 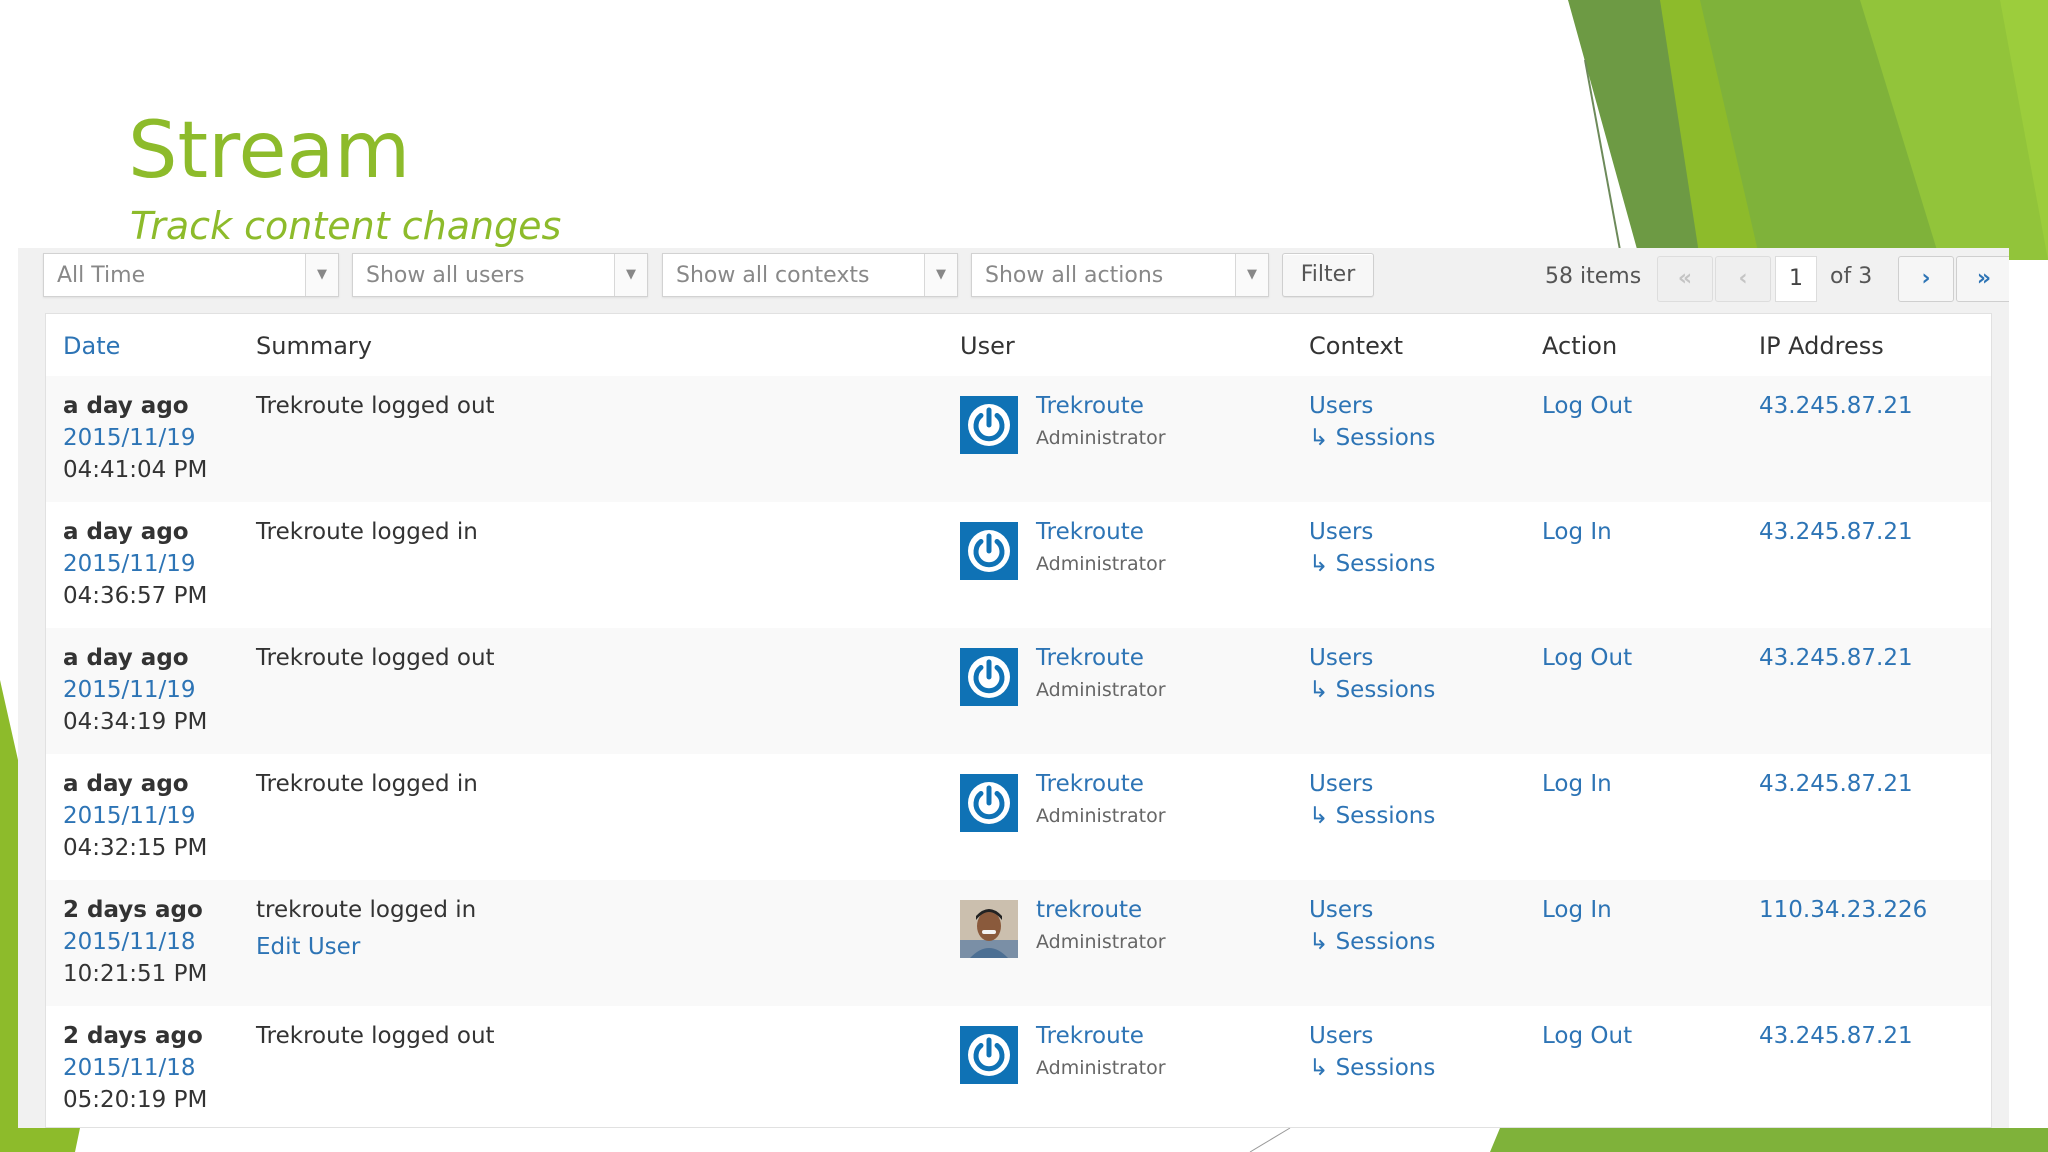 I want to click on users-filter-value: Show all users, so click(x=445, y=275).